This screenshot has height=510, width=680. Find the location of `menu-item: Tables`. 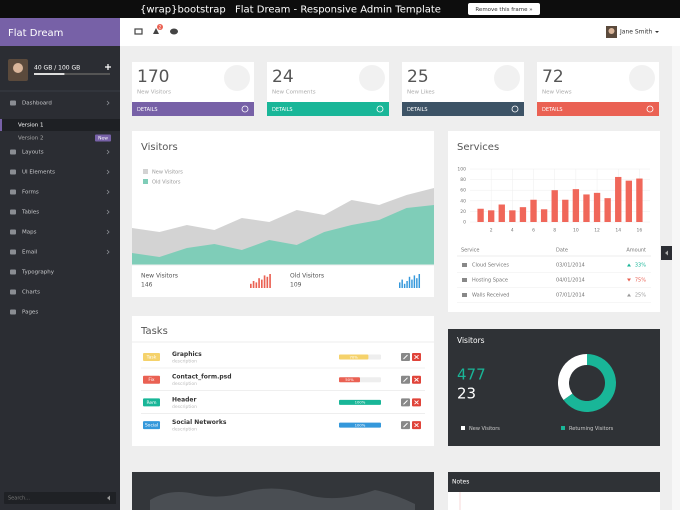

menu-item: Tables is located at coordinates (30, 213).